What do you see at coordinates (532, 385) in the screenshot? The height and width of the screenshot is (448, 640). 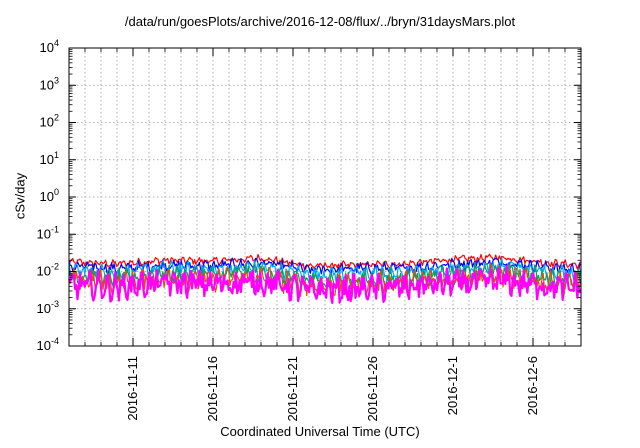 I see `x-tick-label: 2016-12-6` at bounding box center [532, 385].